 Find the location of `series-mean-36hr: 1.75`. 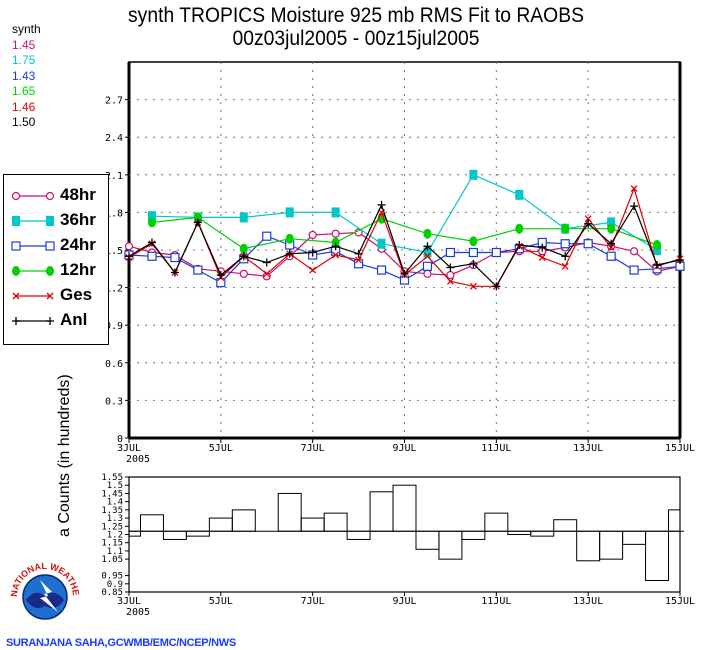

series-mean-36hr: 1.75 is located at coordinates (24, 60).